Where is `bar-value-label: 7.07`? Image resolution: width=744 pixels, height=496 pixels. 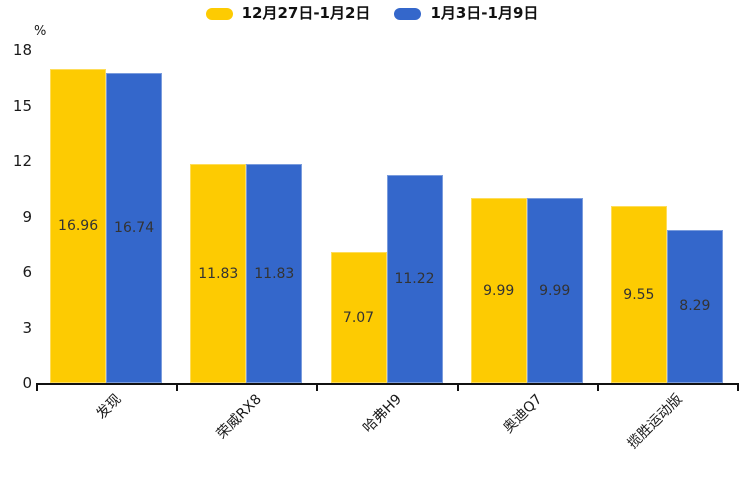 bar-value-label: 7.07 is located at coordinates (358, 317).